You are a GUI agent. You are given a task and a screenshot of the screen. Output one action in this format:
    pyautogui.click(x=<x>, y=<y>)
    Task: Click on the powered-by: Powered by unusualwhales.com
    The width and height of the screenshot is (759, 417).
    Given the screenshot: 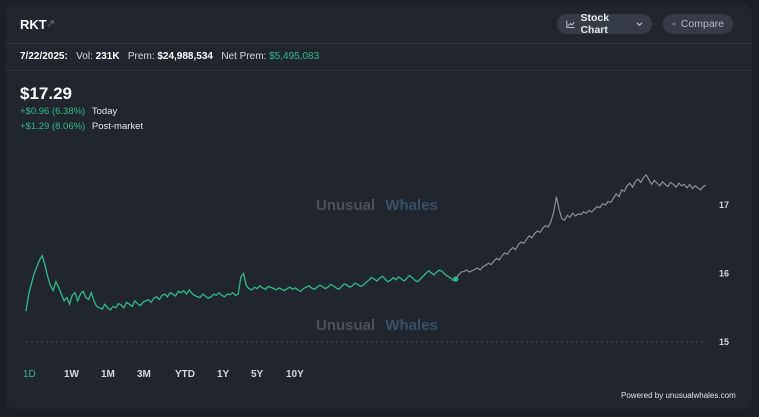 What is the action you would take?
    pyautogui.click(x=678, y=395)
    